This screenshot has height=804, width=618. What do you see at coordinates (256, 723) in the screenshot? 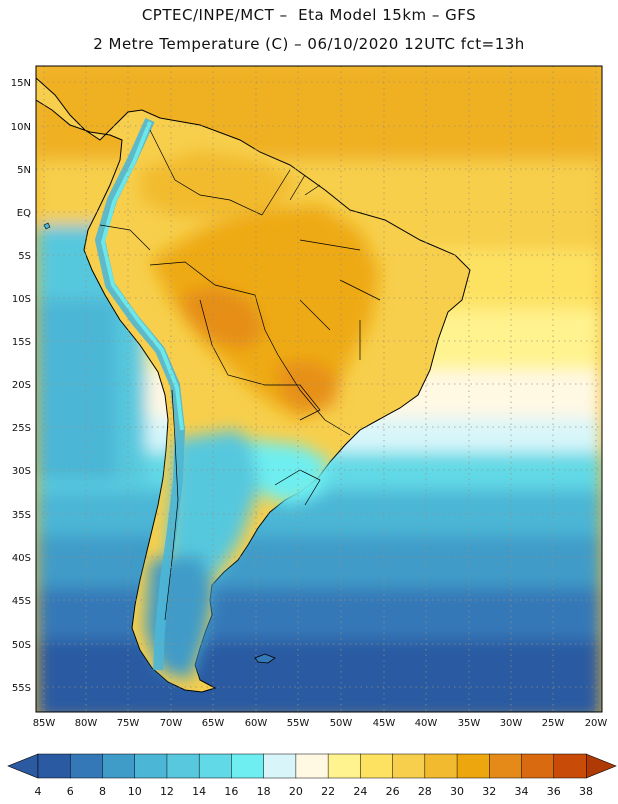
I see `lon-label: 60W` at bounding box center [256, 723].